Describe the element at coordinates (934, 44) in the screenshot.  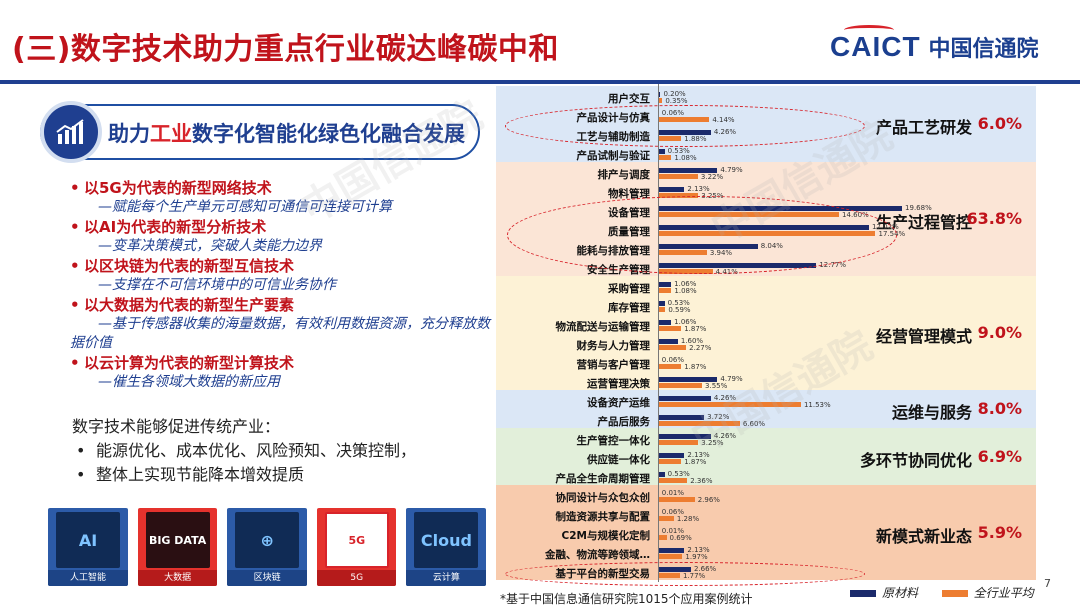
I see `caict-logo: CAICT 中国信通院` at that location.